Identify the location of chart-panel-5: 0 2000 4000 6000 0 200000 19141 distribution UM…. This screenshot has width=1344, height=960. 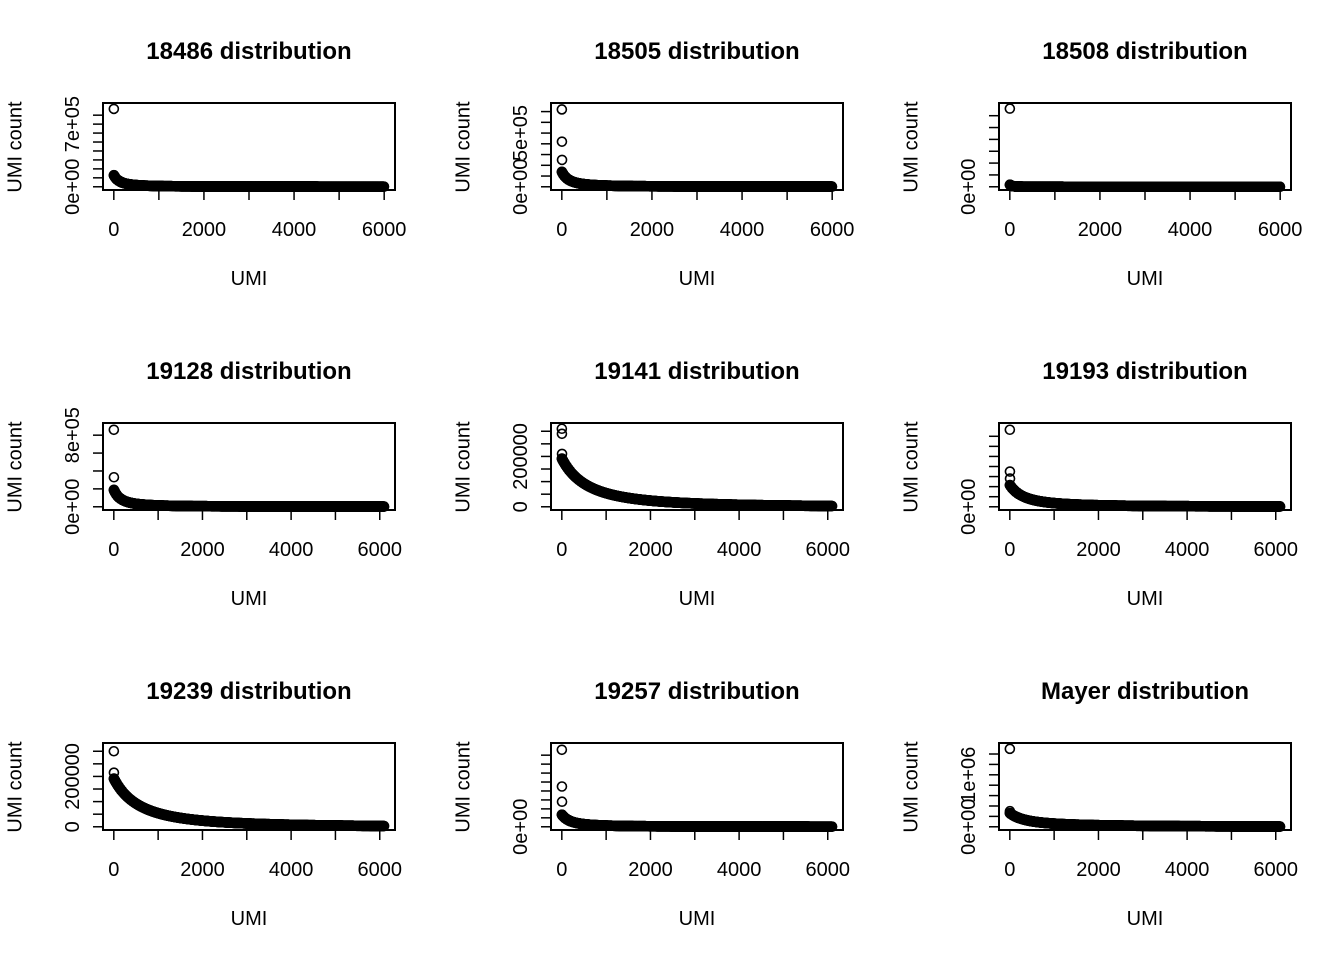
(672, 480).